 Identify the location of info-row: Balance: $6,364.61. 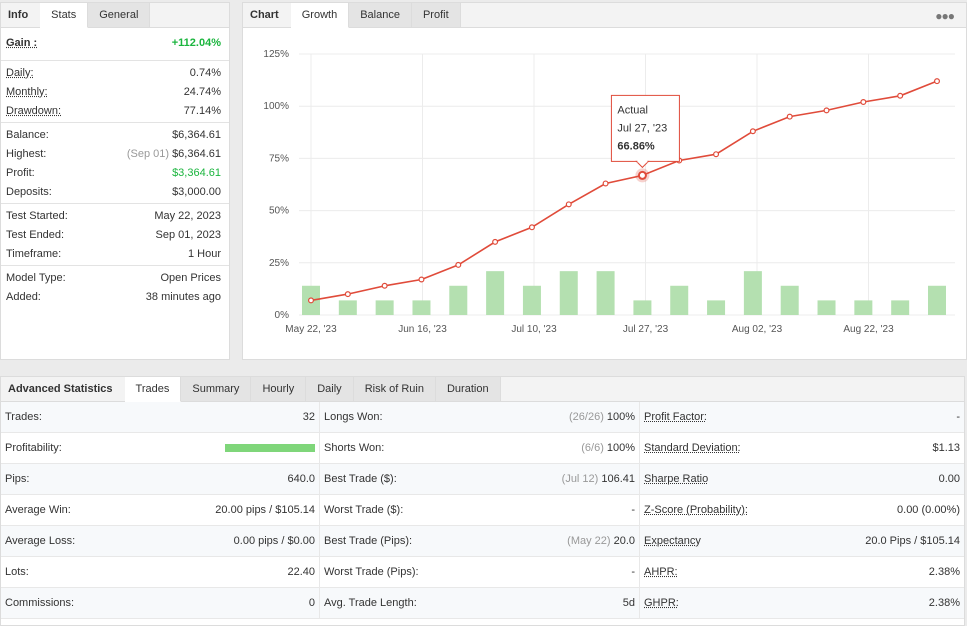
(115, 134).